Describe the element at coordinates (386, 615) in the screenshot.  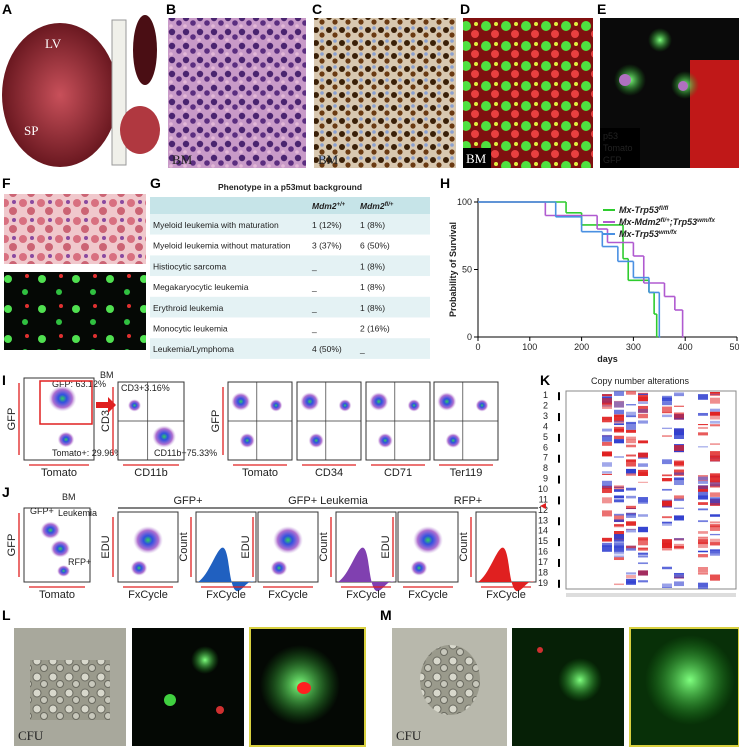
I see `panel-label: M` at that location.